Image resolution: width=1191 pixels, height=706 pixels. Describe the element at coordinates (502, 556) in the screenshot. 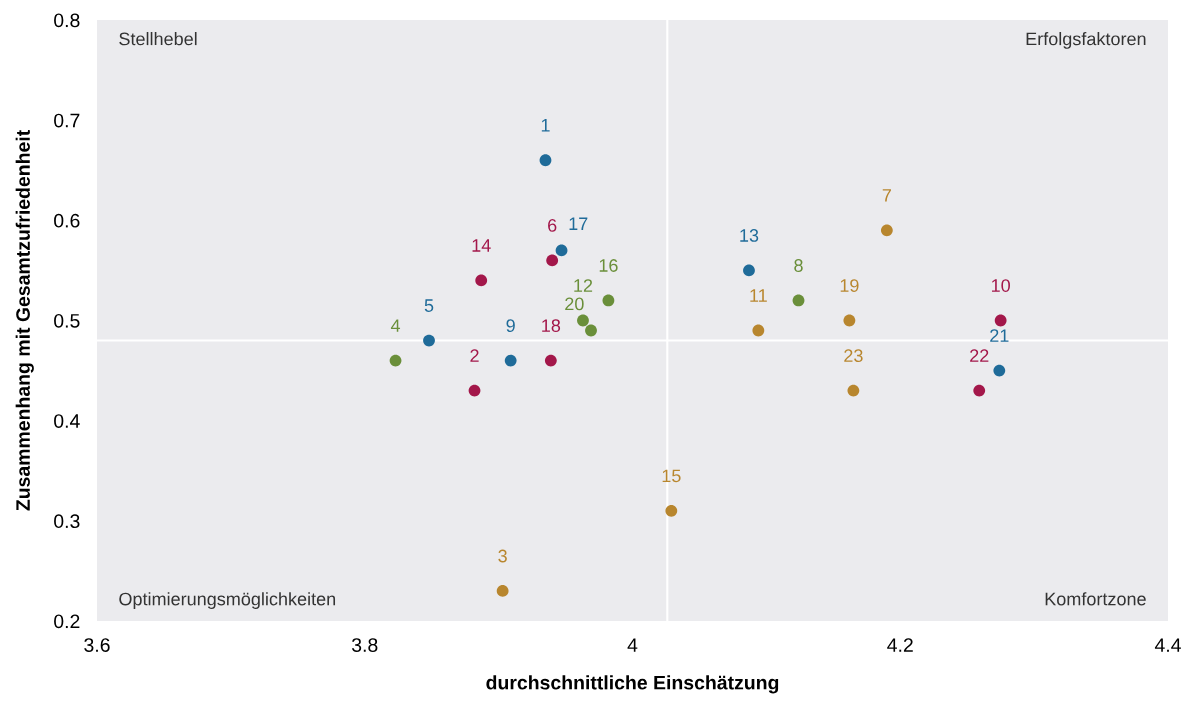

I see `annotation: 3` at that location.